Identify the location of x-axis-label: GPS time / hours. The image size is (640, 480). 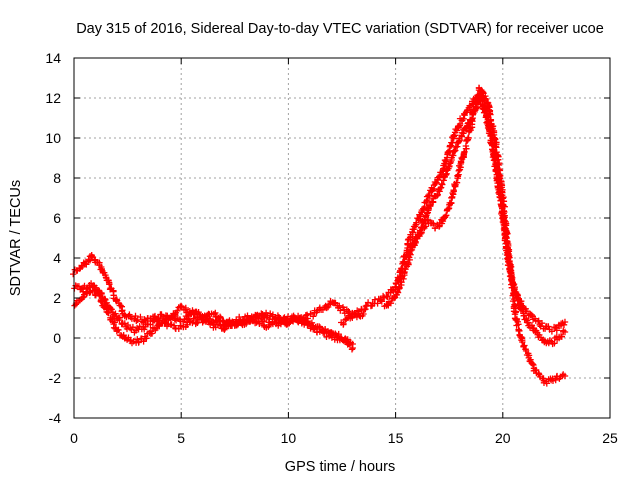
(340, 467).